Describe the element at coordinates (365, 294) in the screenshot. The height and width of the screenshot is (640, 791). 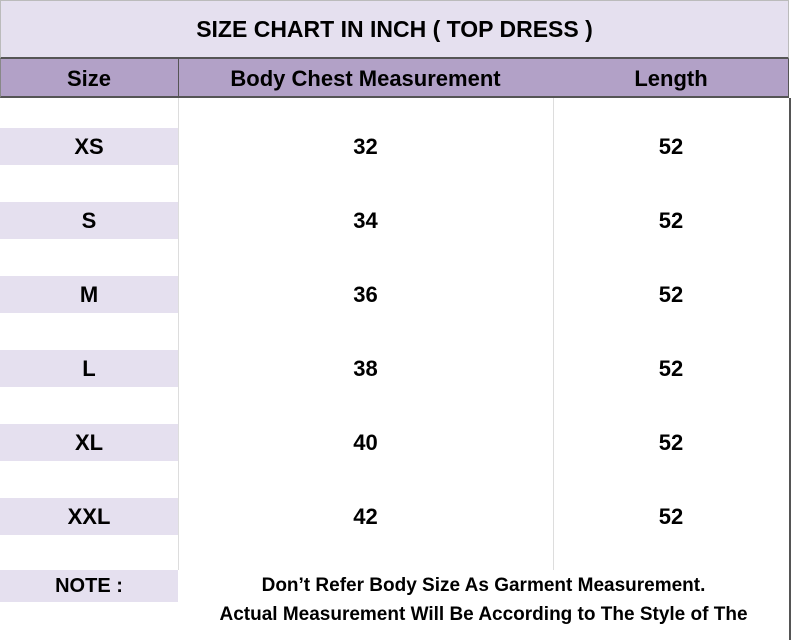
I see `value-cell: 36` at that location.